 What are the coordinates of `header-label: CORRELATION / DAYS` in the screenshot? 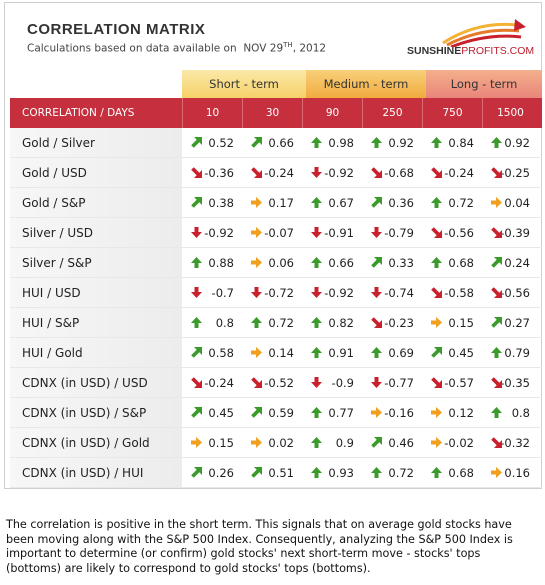 It's located at (78, 113).